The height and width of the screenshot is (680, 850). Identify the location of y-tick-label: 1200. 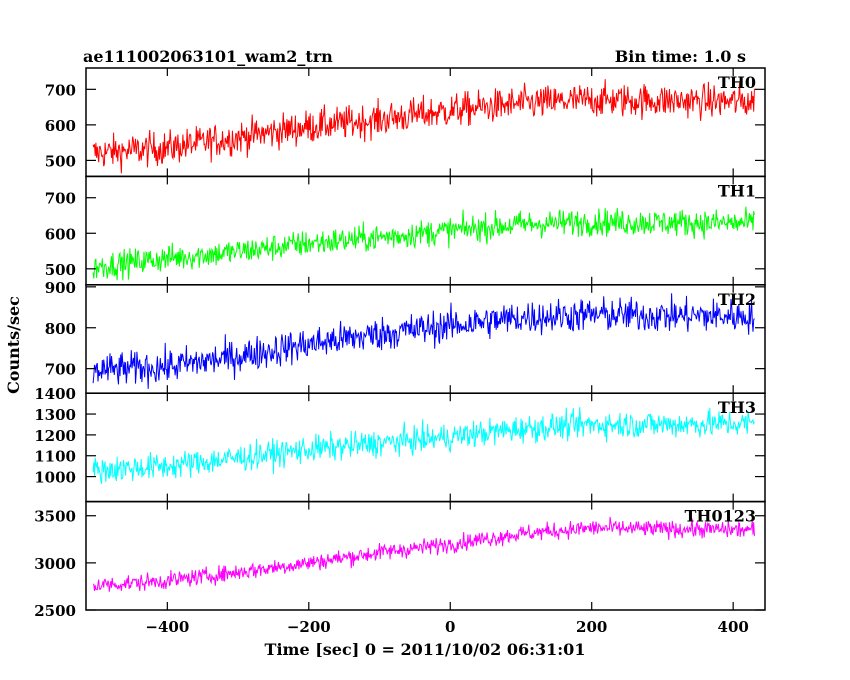
(55, 436).